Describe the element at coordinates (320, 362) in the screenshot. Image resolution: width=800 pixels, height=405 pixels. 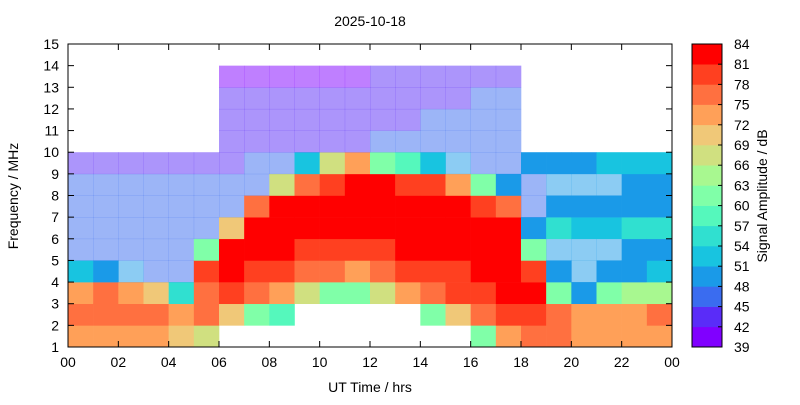
I see `x-tick-label: 10` at that location.